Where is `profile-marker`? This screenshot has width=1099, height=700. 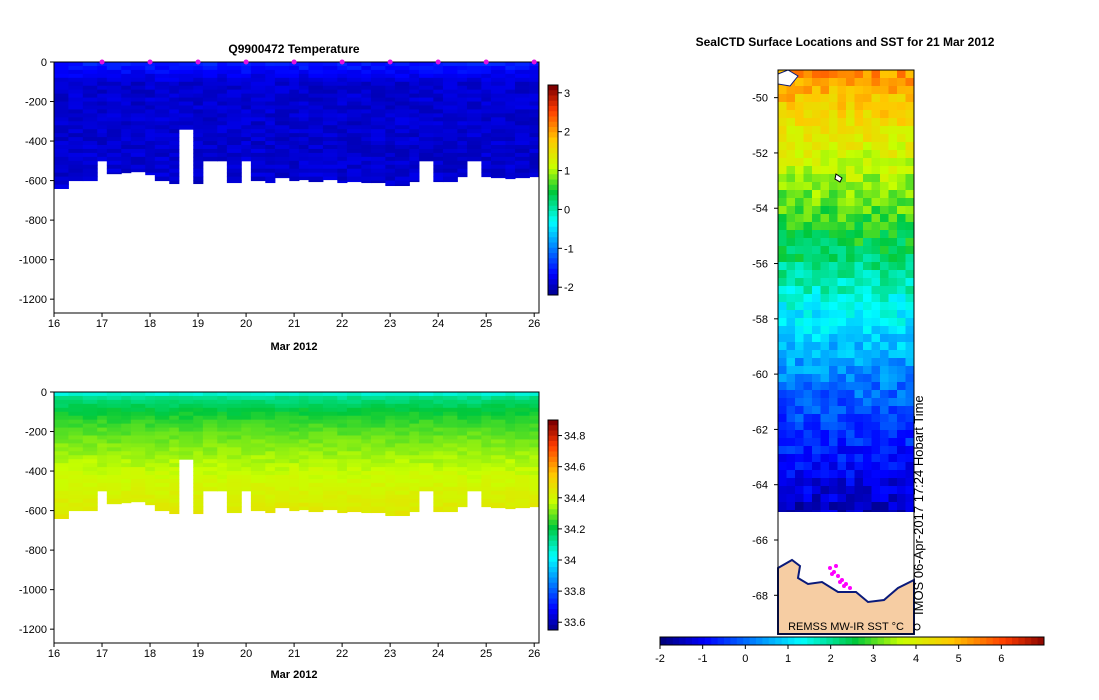
profile-marker is located at coordinates (486, 62).